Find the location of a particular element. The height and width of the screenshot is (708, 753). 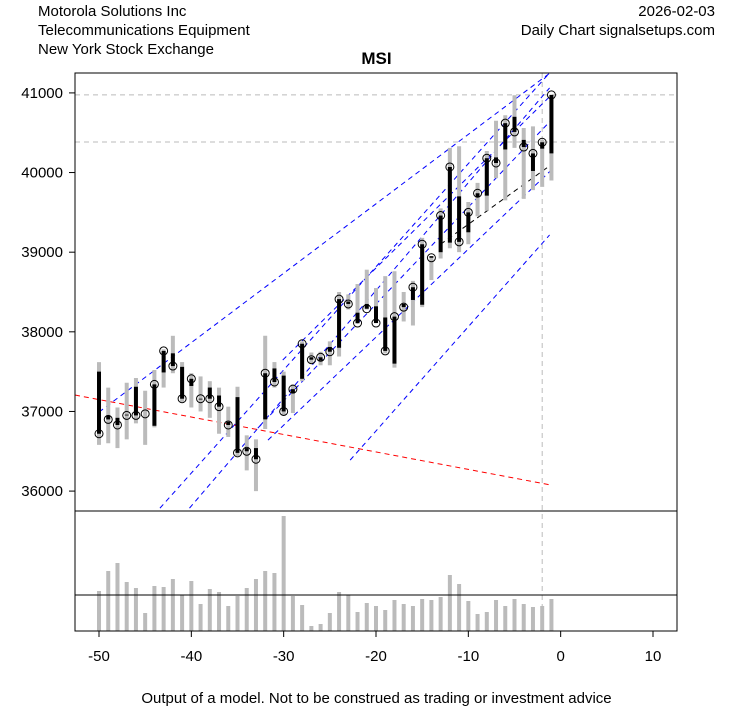

y-tick-label: 40000 is located at coordinates (42, 173).